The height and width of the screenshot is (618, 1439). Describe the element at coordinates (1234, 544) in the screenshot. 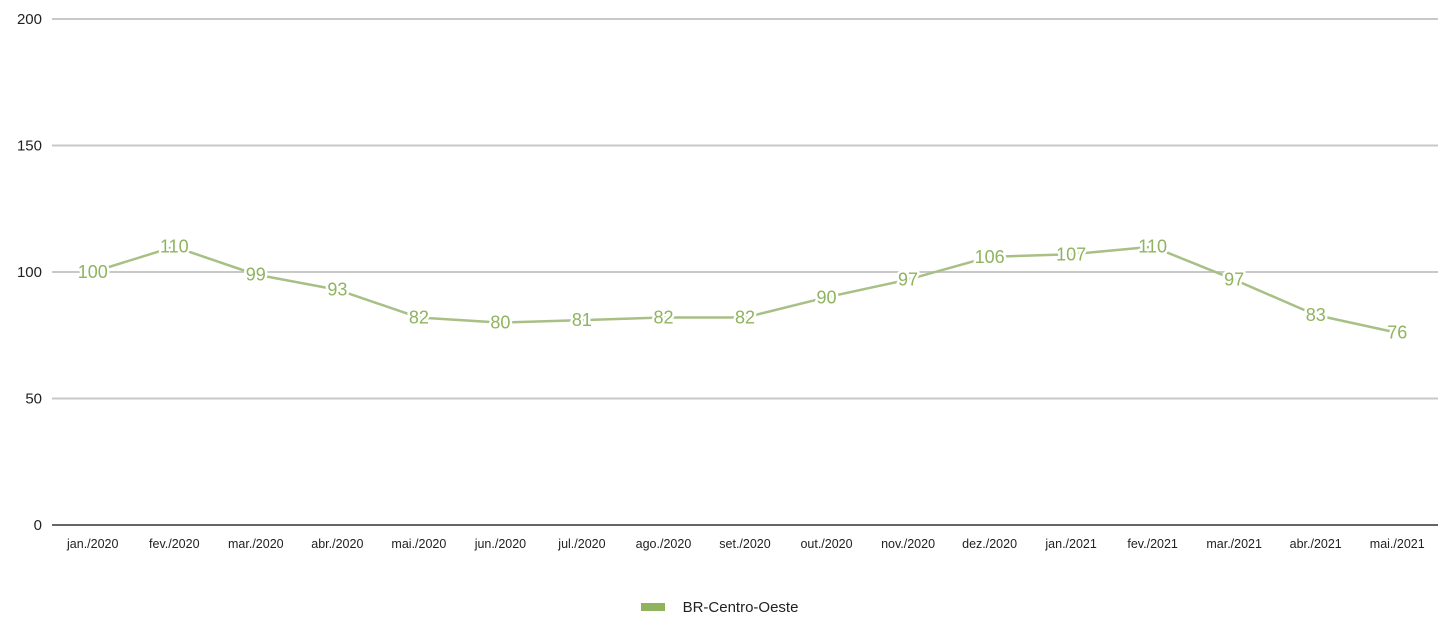

I see `x-tick-label: mar./2021` at that location.